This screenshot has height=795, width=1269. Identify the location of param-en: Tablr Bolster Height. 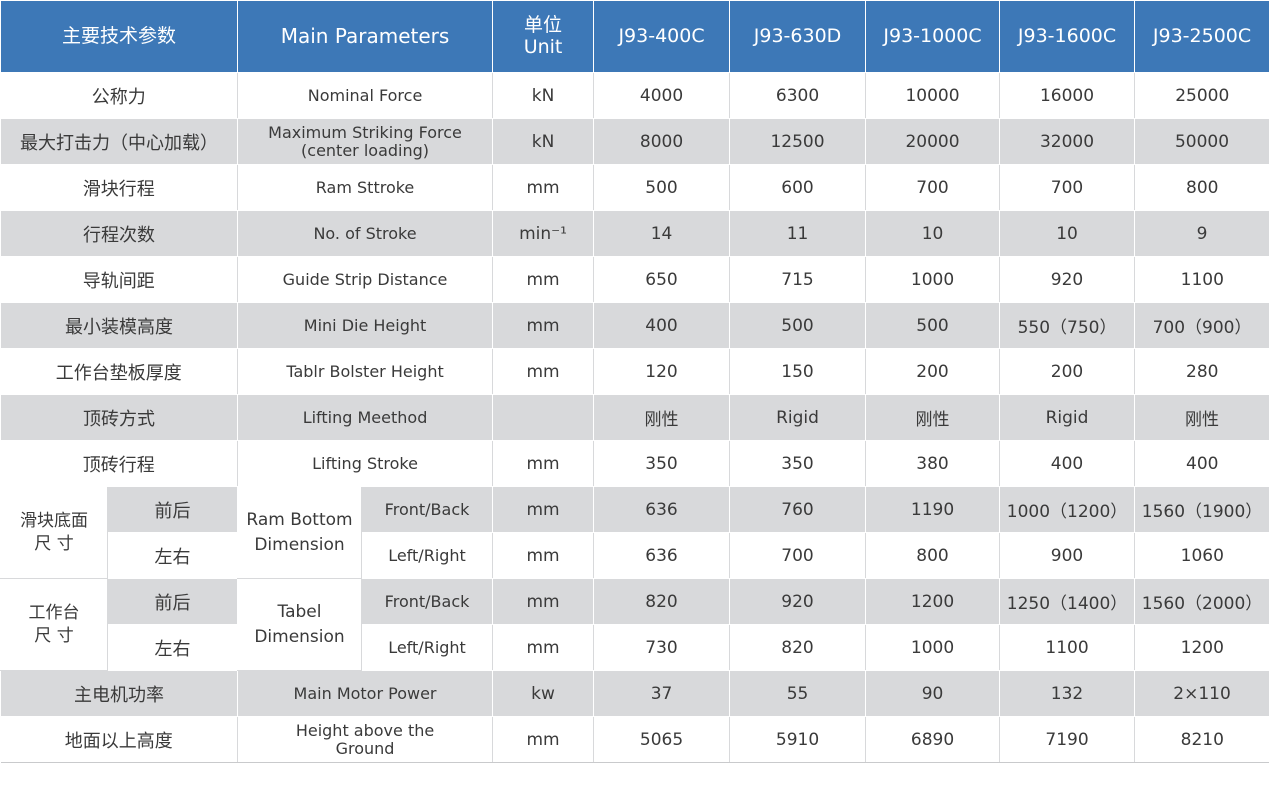
(365, 371).